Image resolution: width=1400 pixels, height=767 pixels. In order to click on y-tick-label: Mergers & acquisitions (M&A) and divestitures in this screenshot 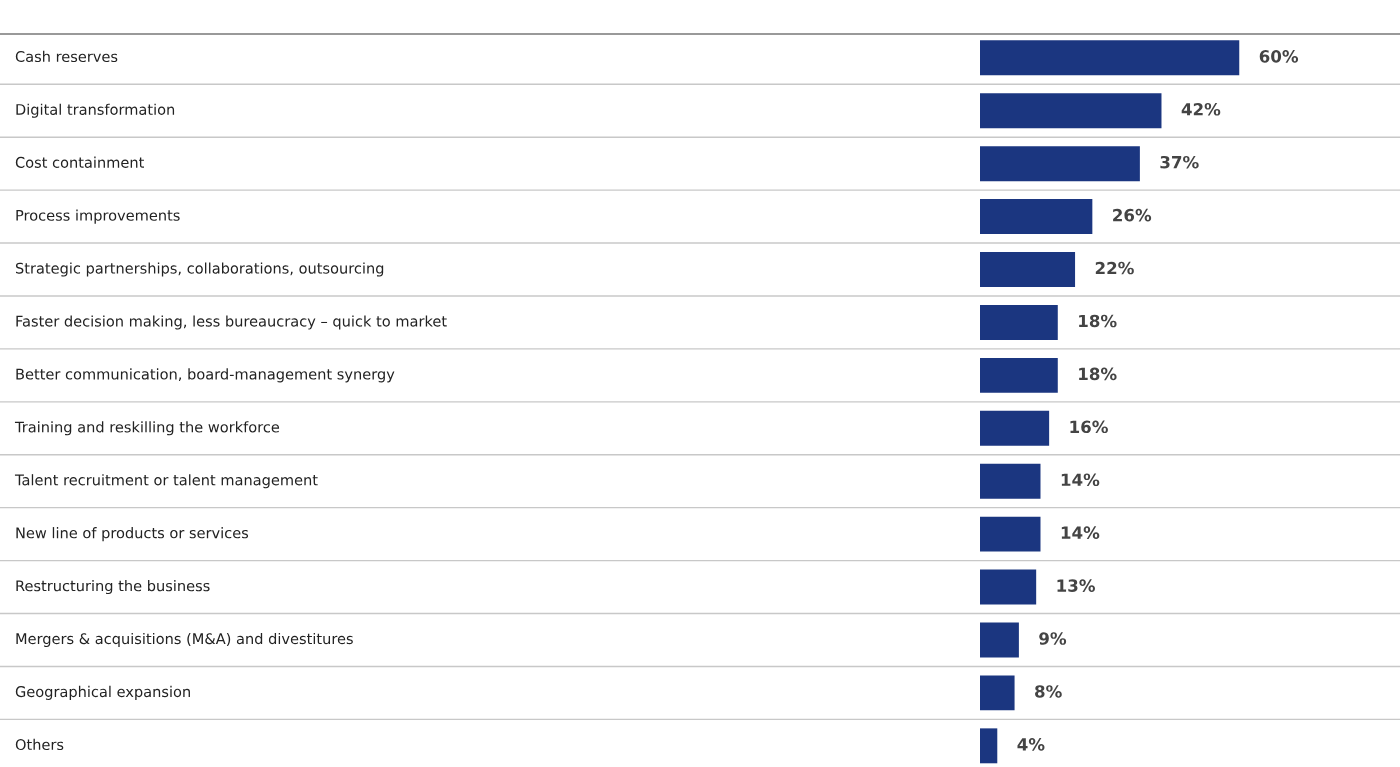, I will do `click(184, 640)`.